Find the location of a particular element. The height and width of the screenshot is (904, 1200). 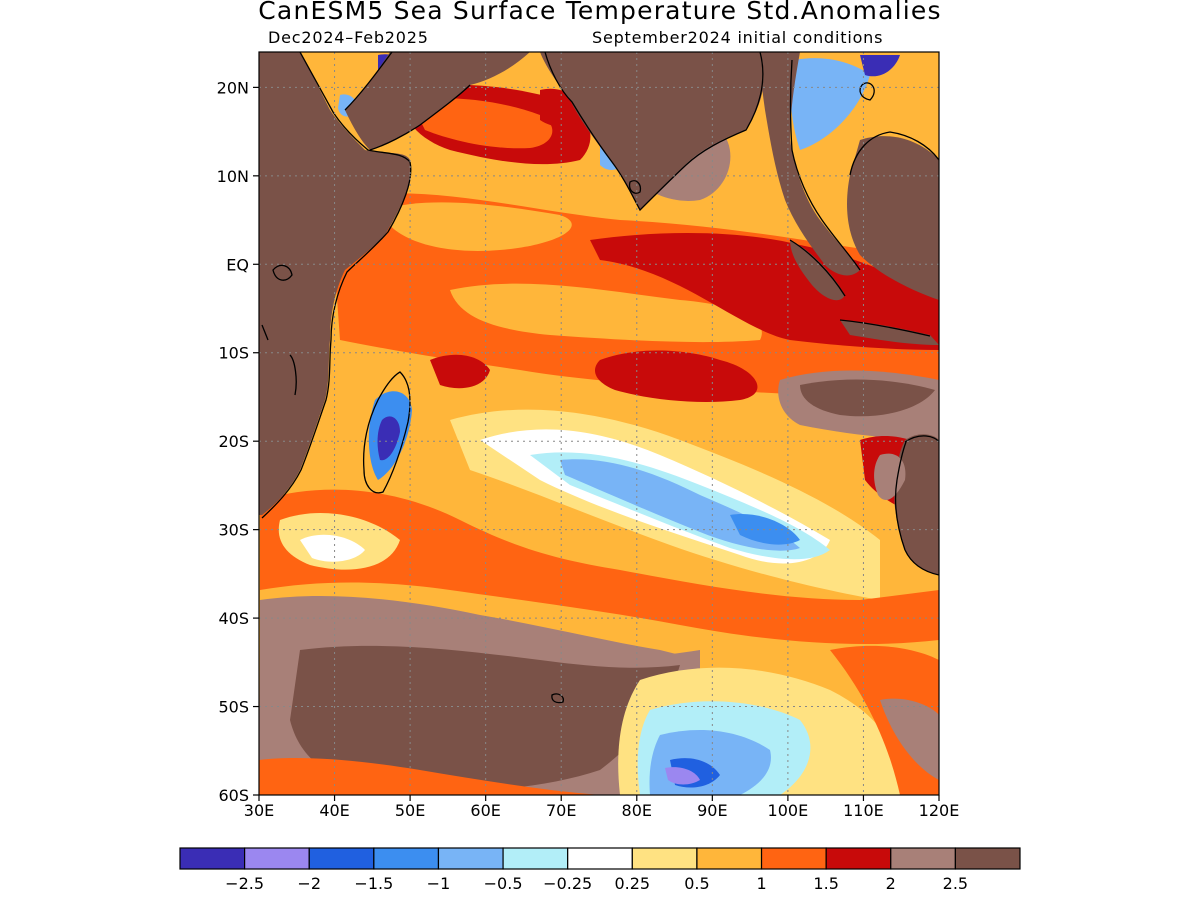

lon-tick-label: 90E is located at coordinates (712, 810).